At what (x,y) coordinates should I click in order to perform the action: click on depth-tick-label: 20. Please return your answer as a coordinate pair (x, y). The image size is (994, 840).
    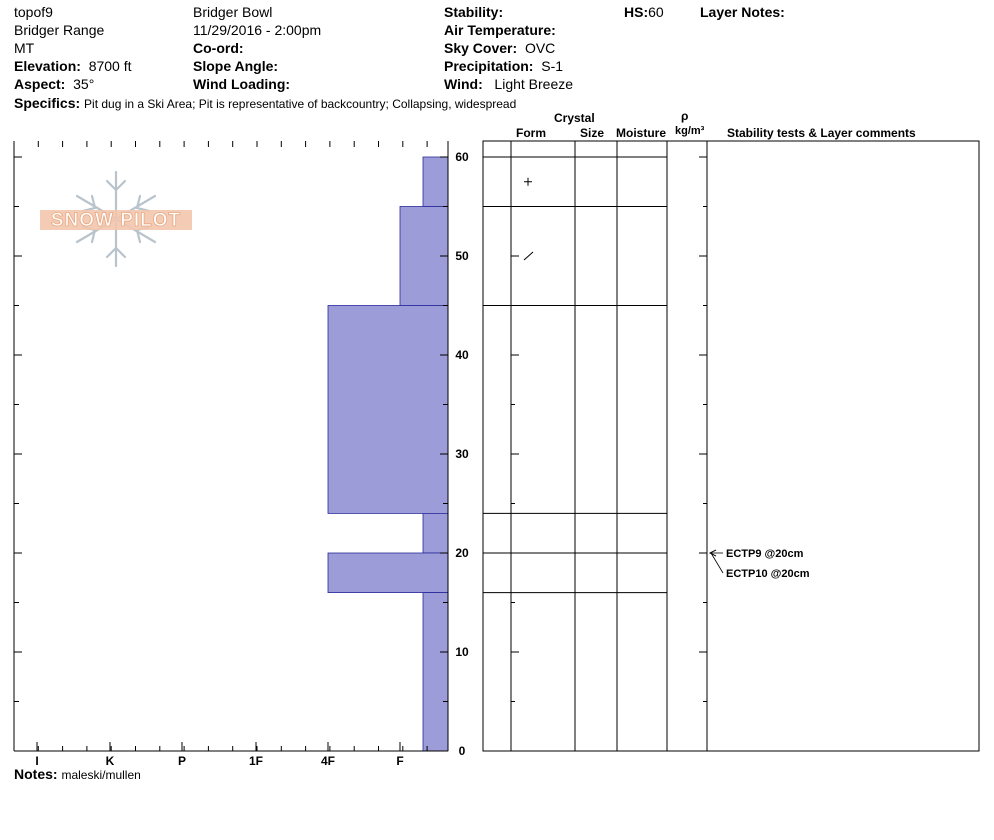
    Looking at the image, I should click on (462, 553).